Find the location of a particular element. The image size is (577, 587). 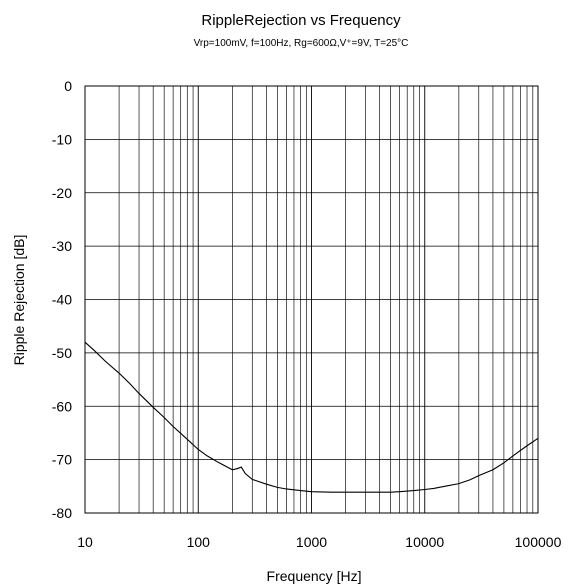

y-tick-label: -50 is located at coordinates (62, 353).